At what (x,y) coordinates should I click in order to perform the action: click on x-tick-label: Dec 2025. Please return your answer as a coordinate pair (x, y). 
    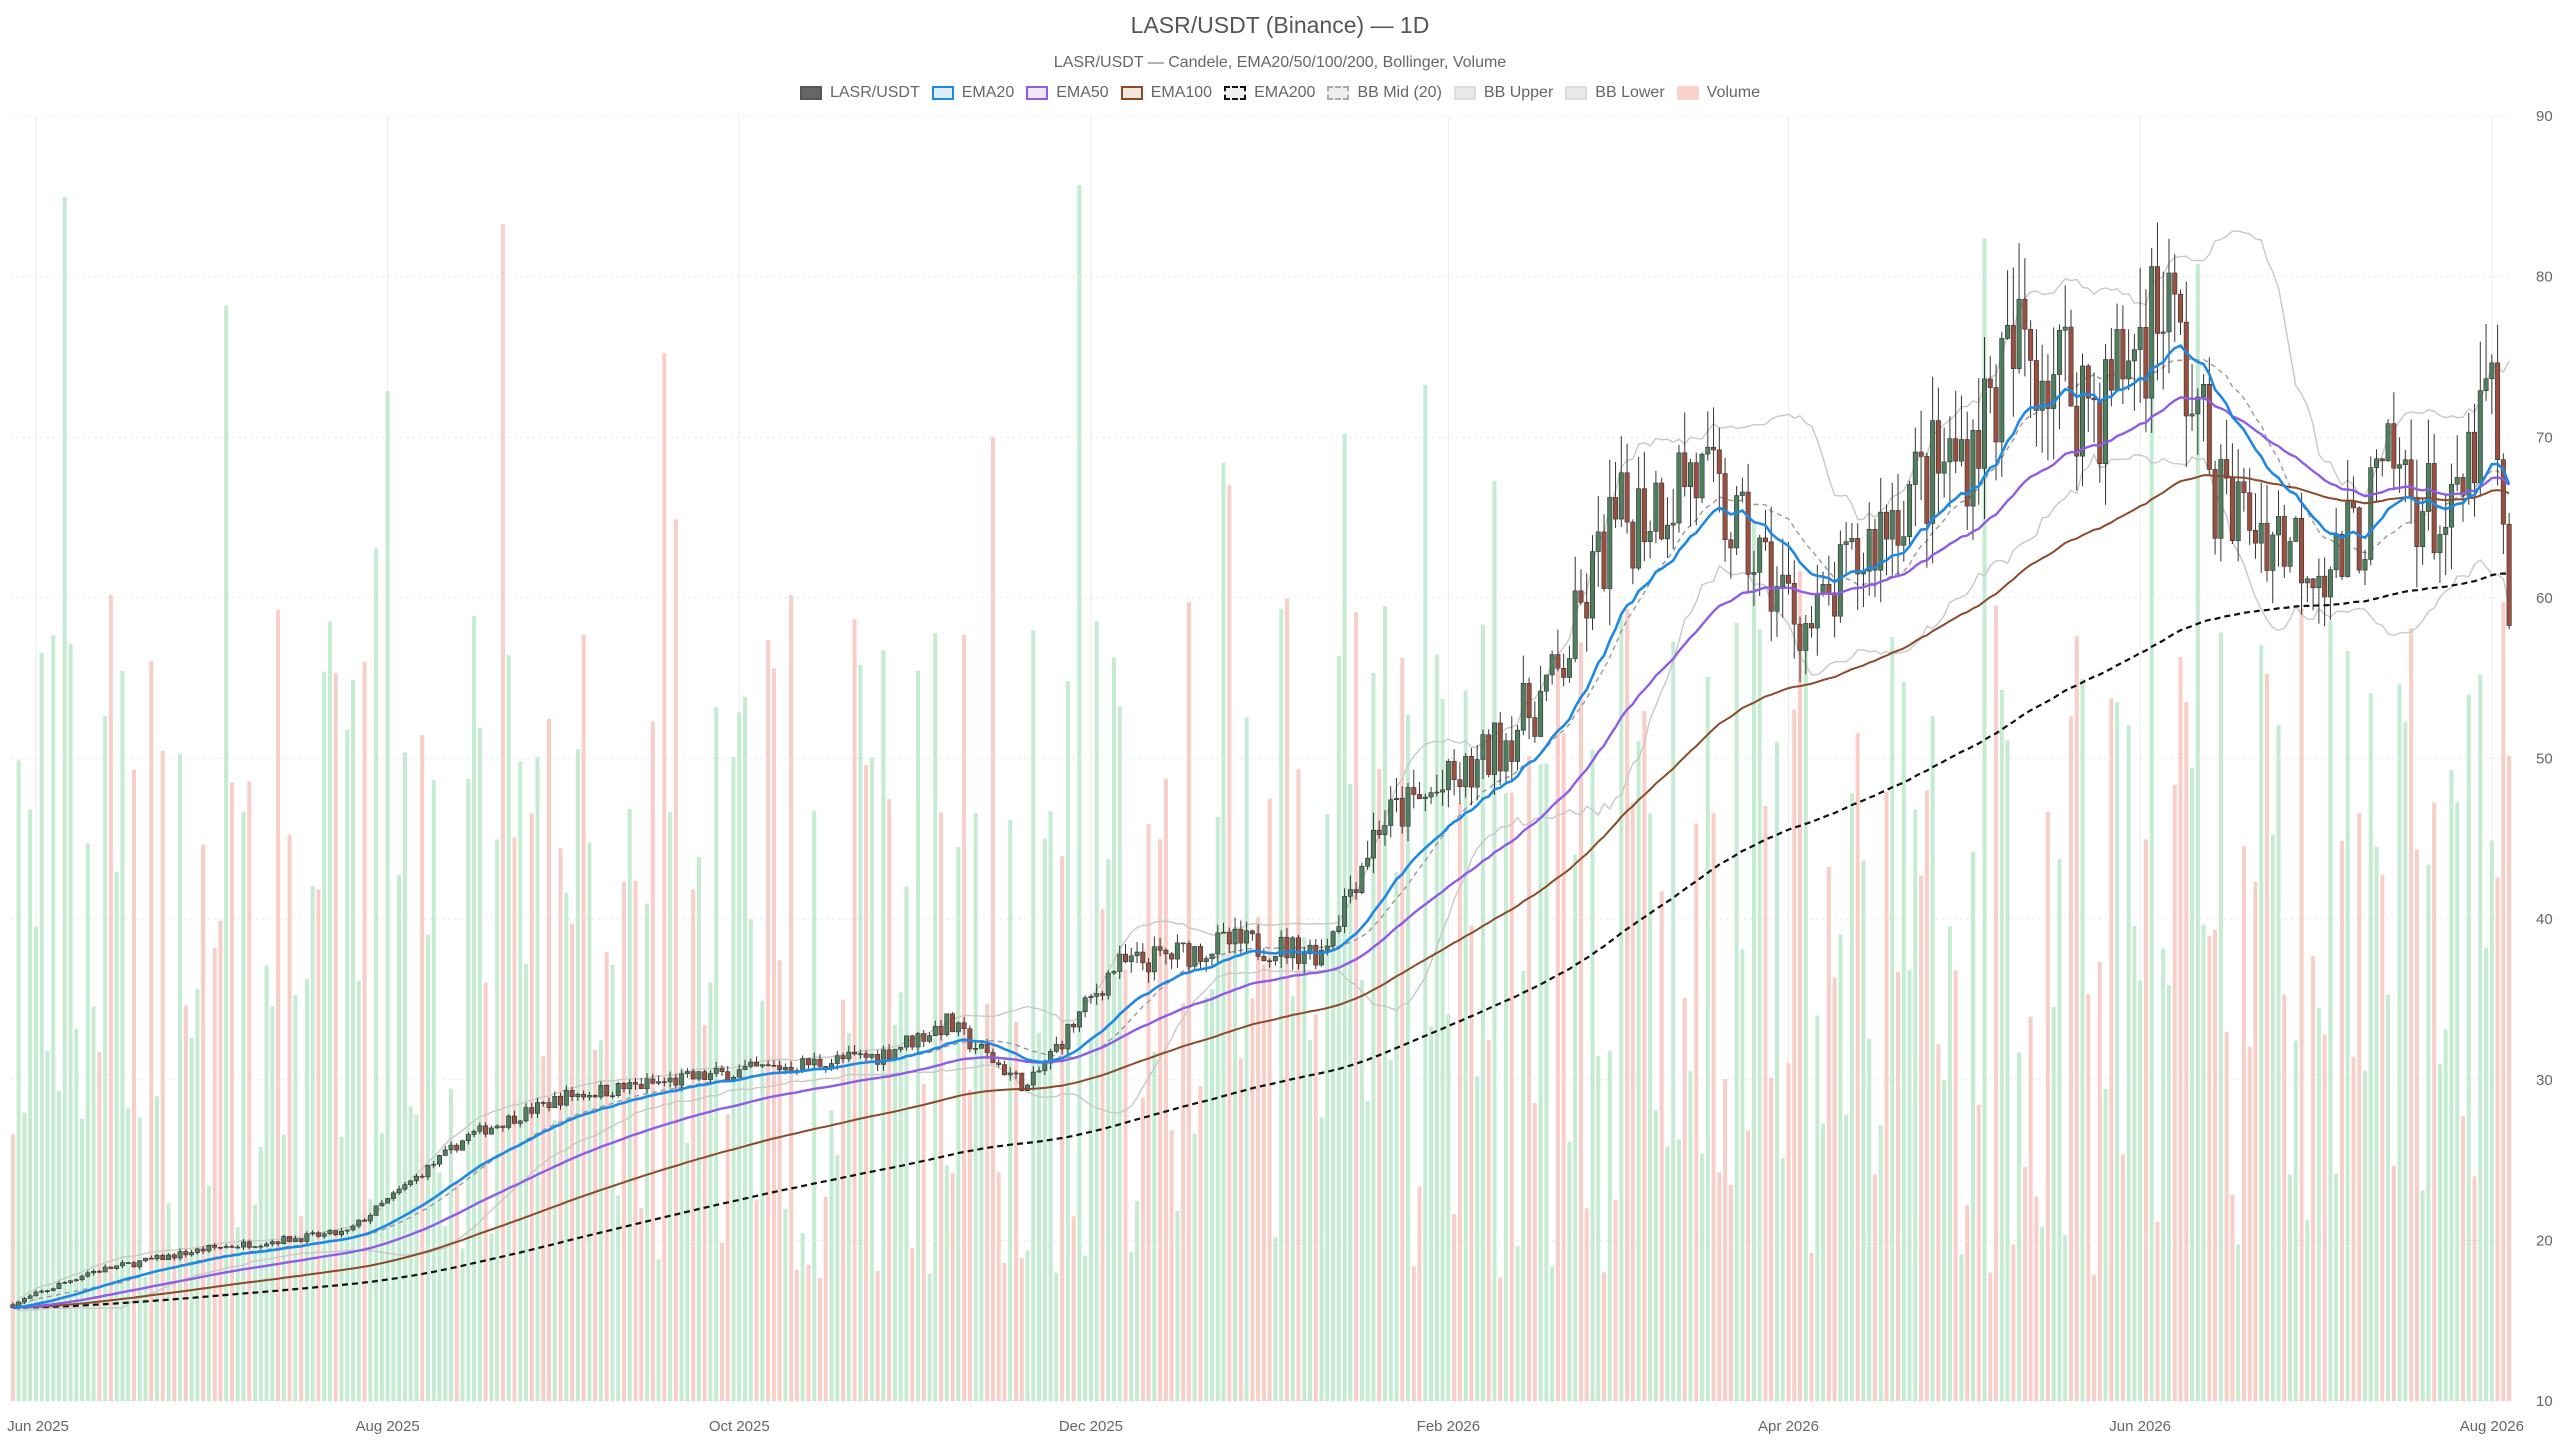
    Looking at the image, I should click on (1091, 1426).